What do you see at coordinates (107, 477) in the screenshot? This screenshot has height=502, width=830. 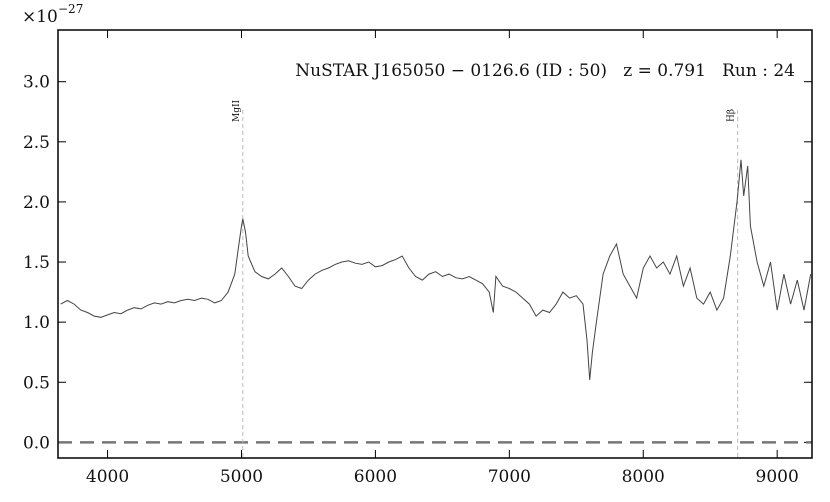 I see `x-tick-label: 4000` at bounding box center [107, 477].